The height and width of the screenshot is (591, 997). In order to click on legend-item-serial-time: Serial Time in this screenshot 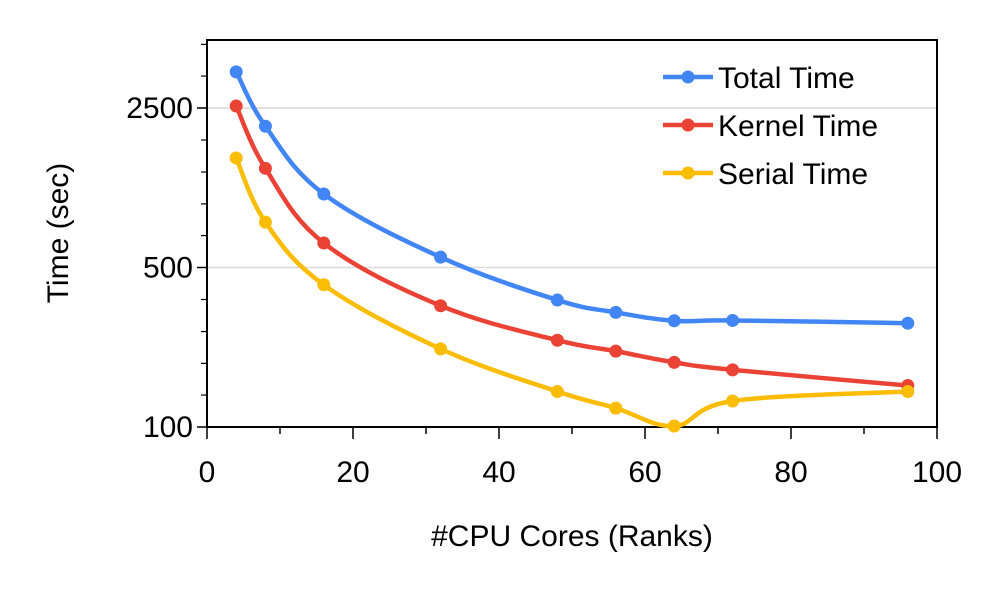, I will do `click(765, 174)`.